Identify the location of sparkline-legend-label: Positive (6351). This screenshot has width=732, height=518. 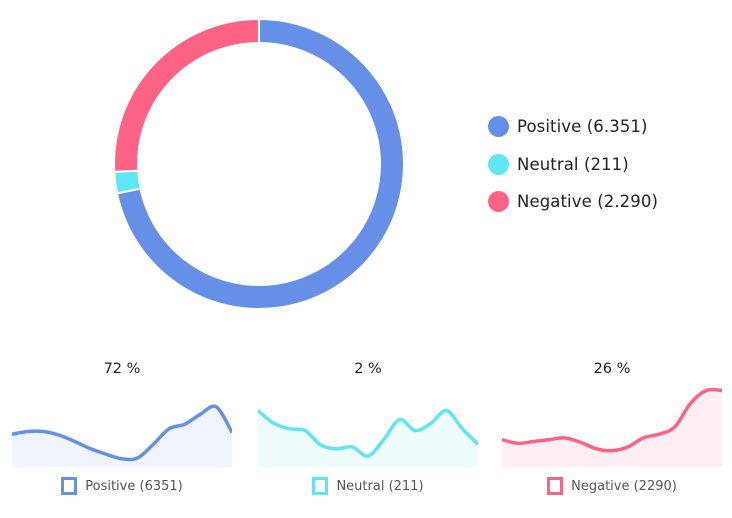
(134, 486).